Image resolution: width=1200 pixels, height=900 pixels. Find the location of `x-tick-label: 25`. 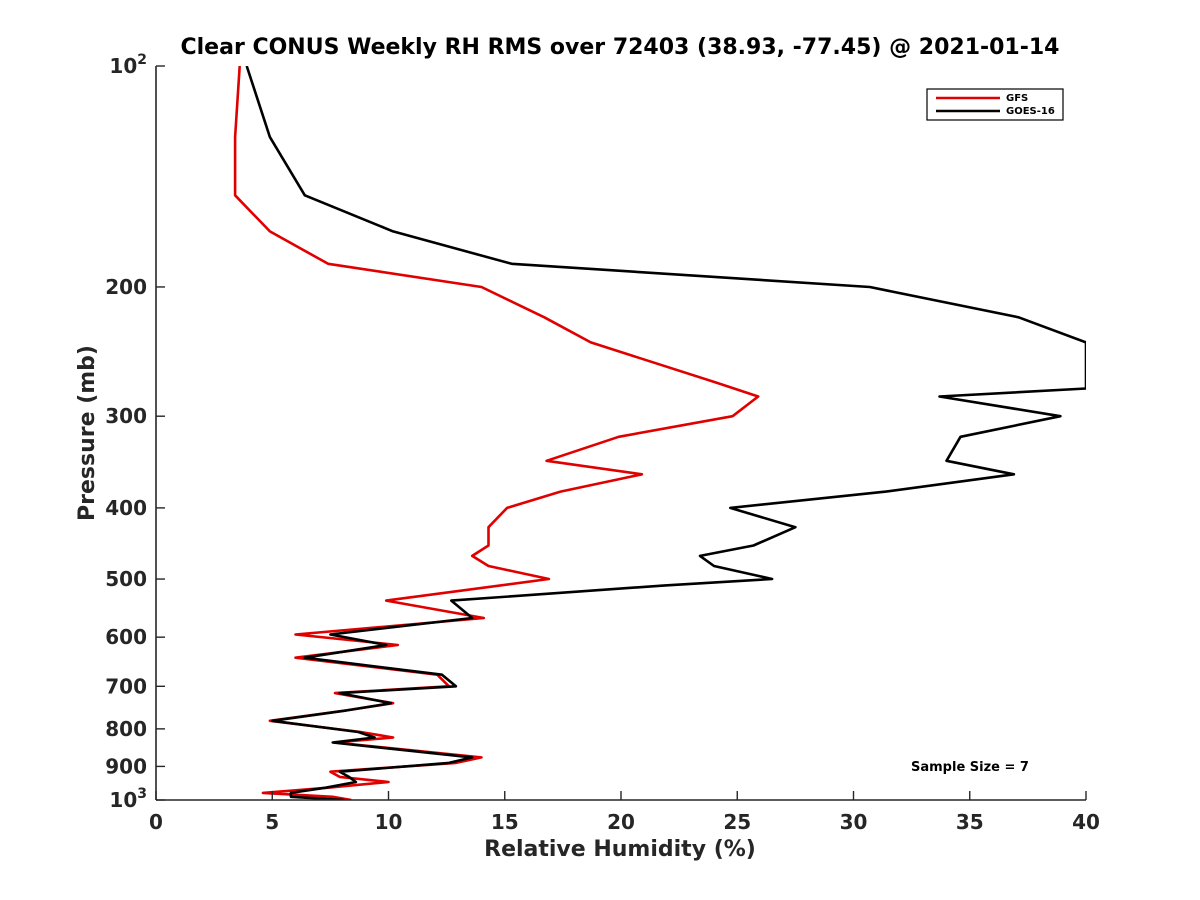

x-tick-label: 25 is located at coordinates (737, 822).